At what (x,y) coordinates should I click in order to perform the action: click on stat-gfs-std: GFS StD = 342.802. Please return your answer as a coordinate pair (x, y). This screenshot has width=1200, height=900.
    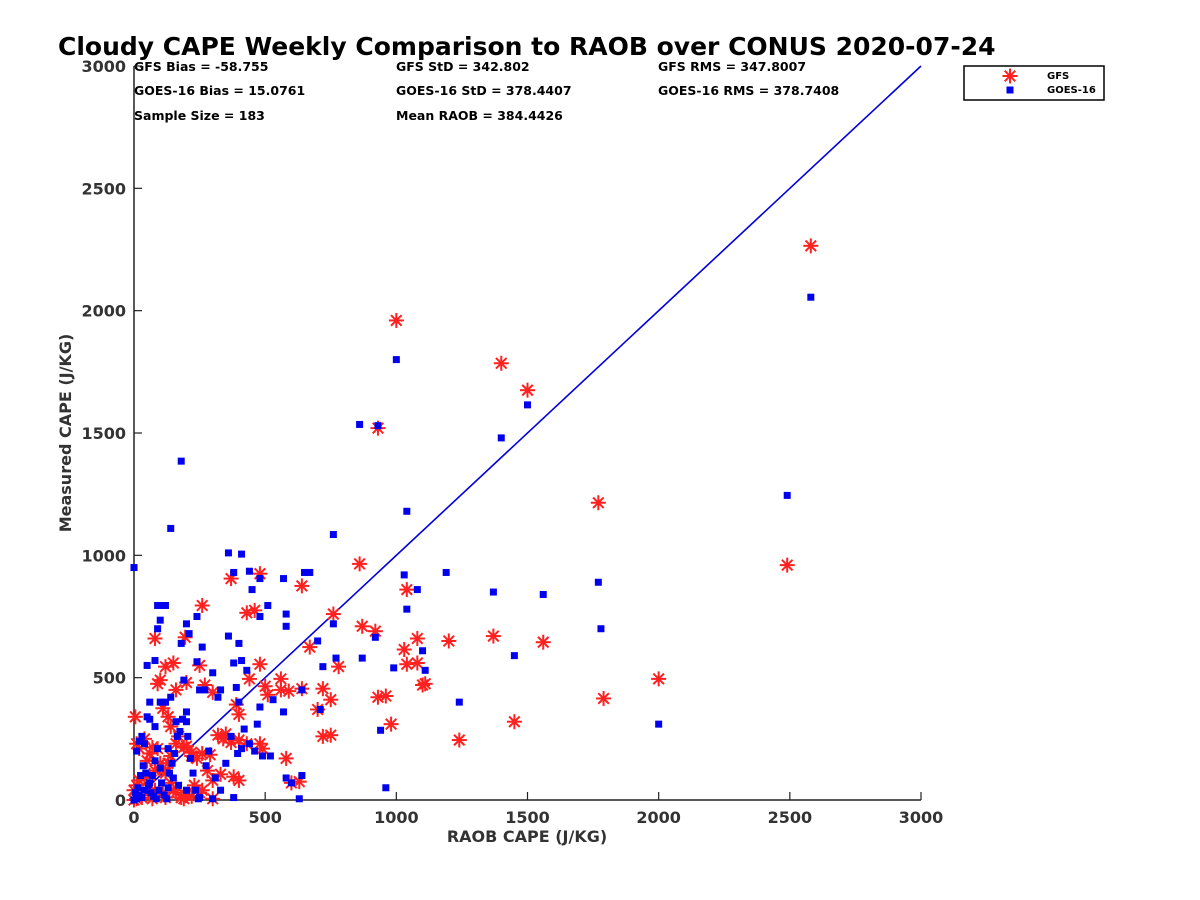
    Looking at the image, I should click on (463, 66).